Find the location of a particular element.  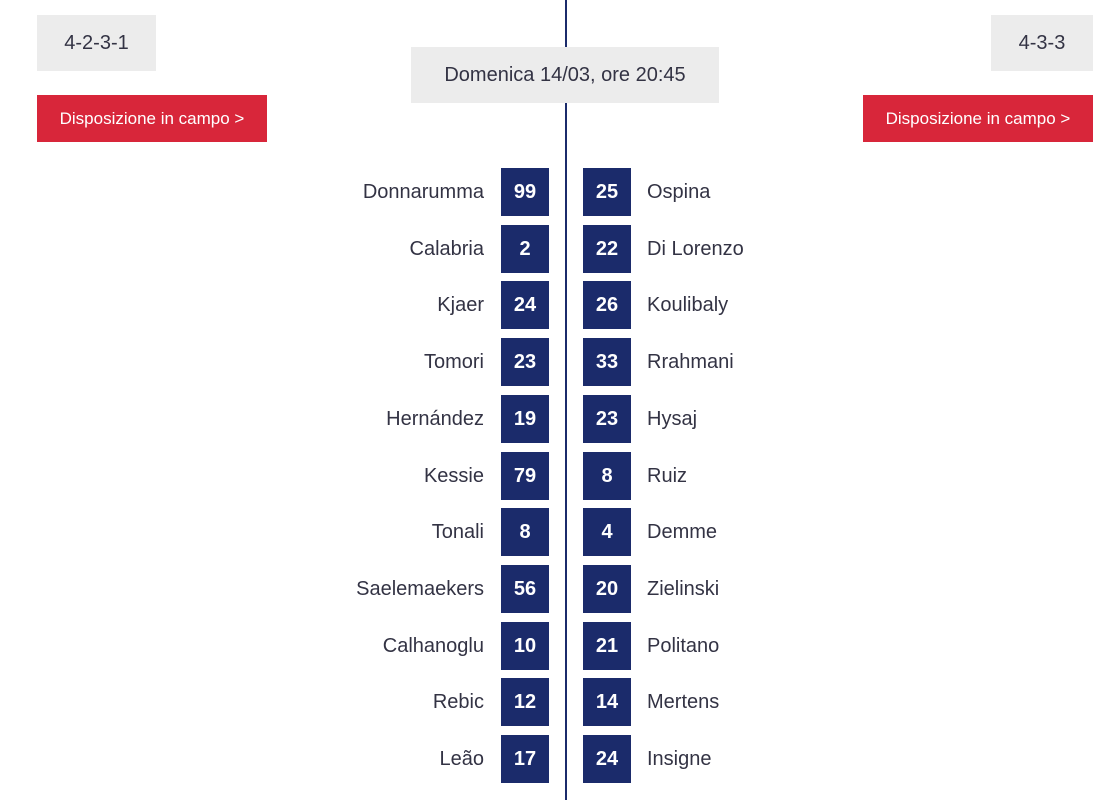

away-player-row: 8 Ruiz is located at coordinates (635, 476).